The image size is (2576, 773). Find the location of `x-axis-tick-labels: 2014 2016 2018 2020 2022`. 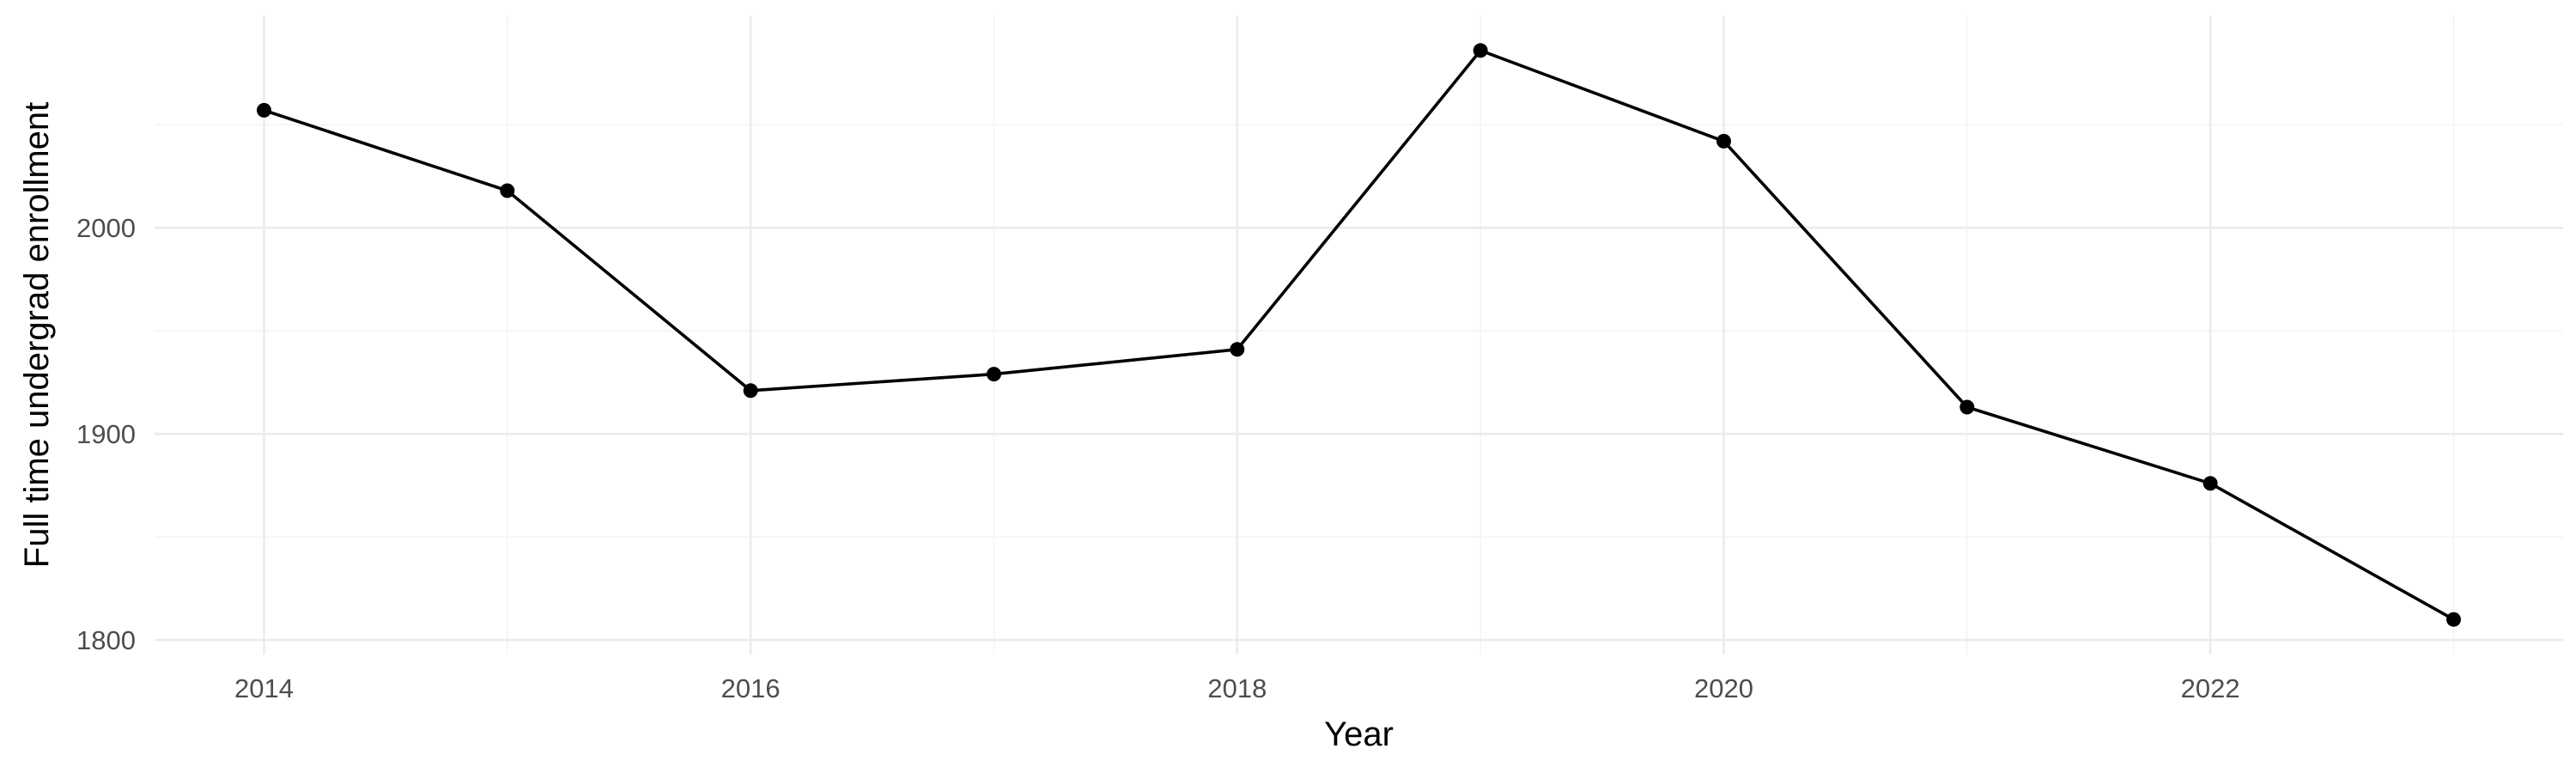

x-axis-tick-labels: 2014 2016 2018 2020 2022 is located at coordinates (1237, 688).